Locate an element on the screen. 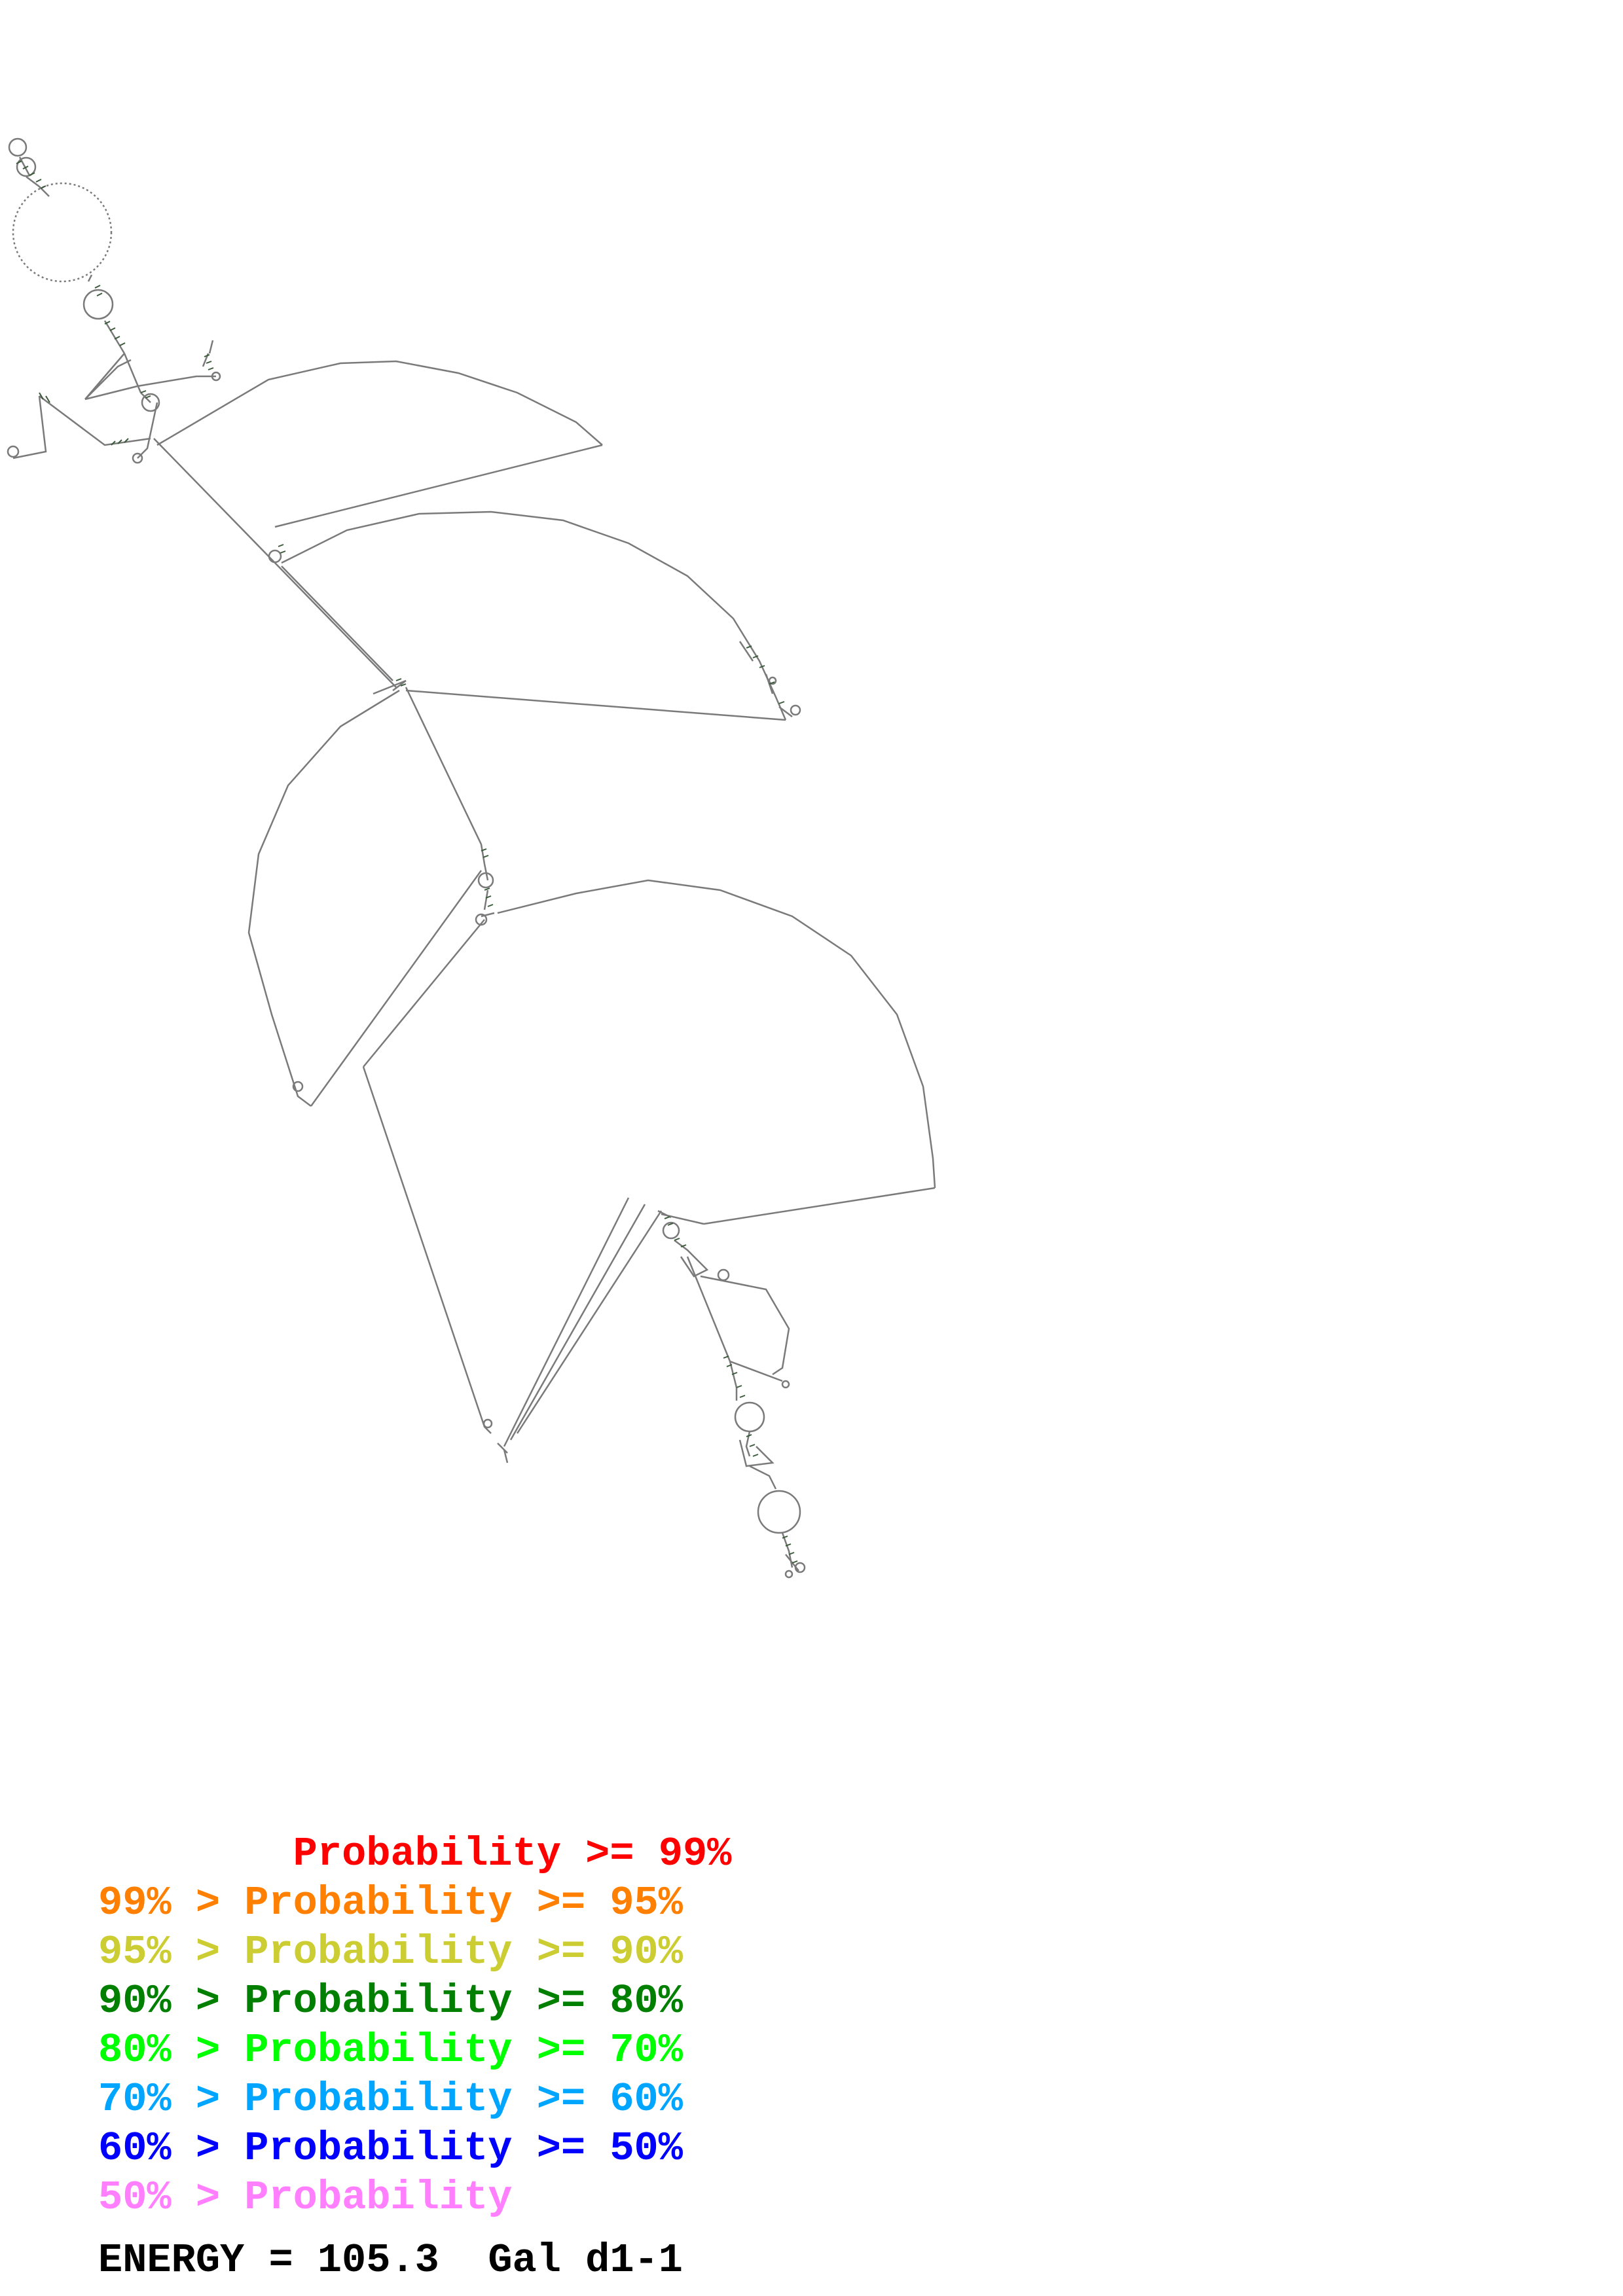 Image resolution: width=1623 pixels, height=2296 pixels. legend-label: Probability >= 80% is located at coordinates (463, 2001).